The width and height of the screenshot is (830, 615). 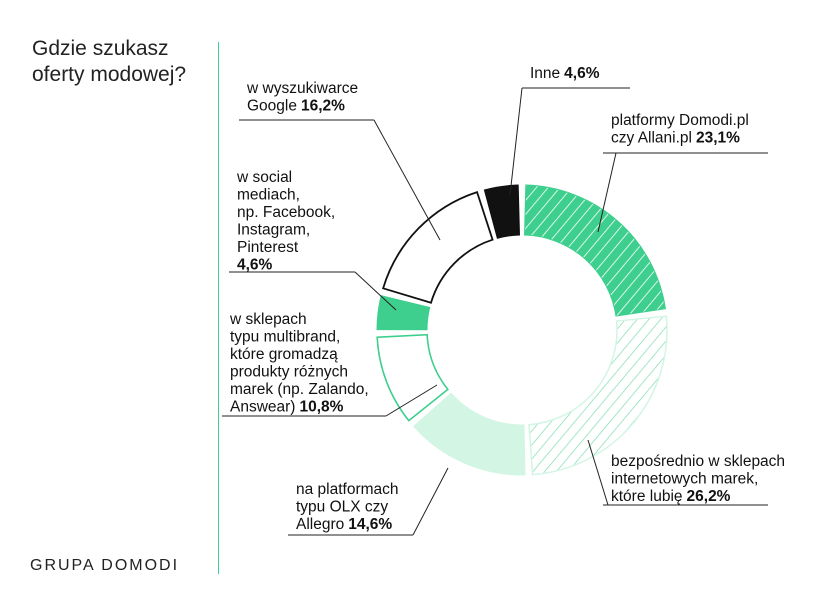 What do you see at coordinates (218, 308) in the screenshot?
I see `divider-line` at bounding box center [218, 308].